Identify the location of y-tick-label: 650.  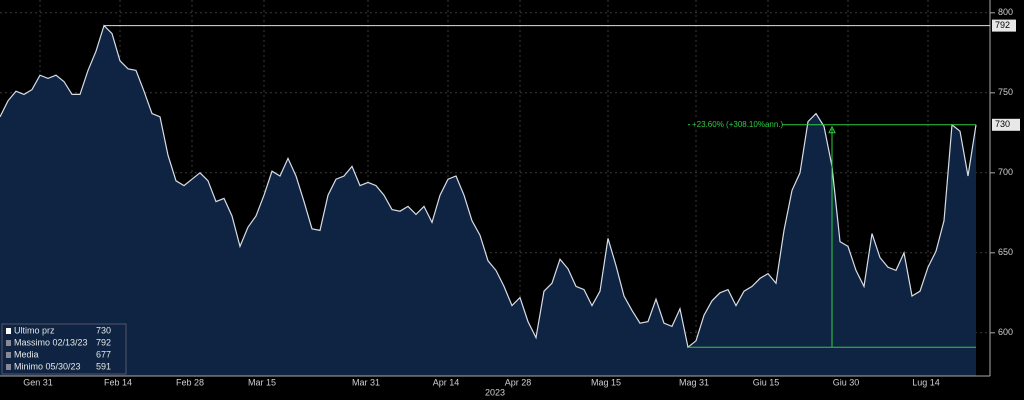
(1005, 252).